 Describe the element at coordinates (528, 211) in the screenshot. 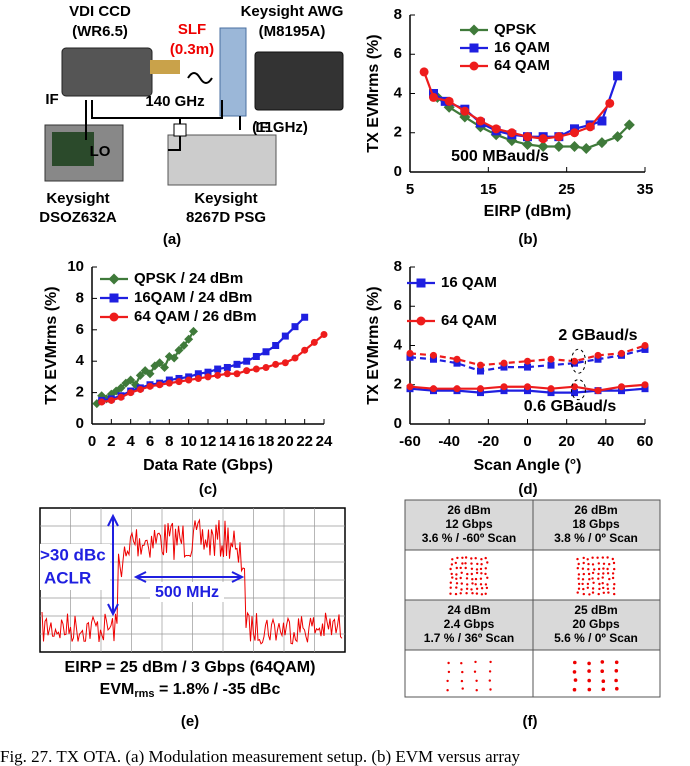

I see `x-axis-label: EIRP (dBm)` at that location.